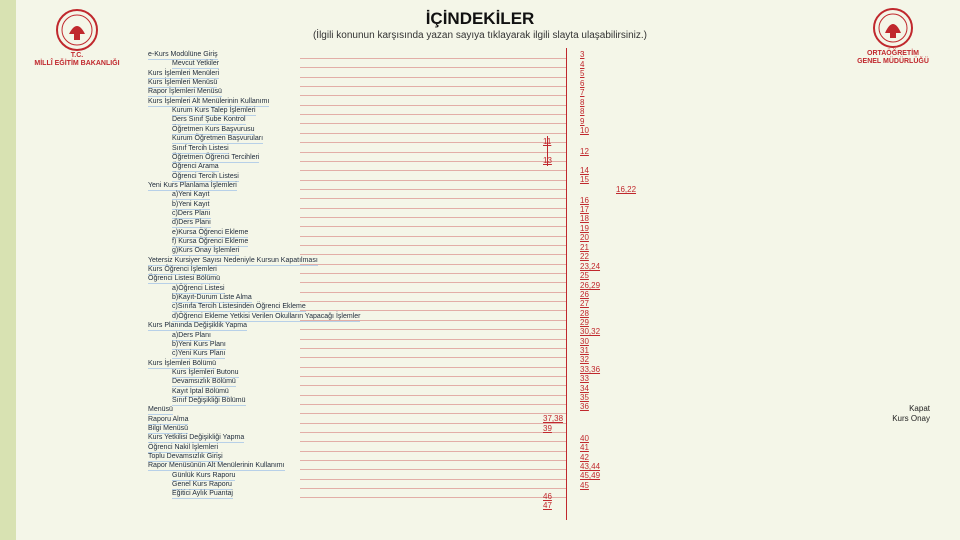 The height and width of the screenshot is (540, 960). I want to click on ogm-logo: ORTAÖĞRETİM GENEL MÜDÜRLÜĞÜ, so click(893, 36).